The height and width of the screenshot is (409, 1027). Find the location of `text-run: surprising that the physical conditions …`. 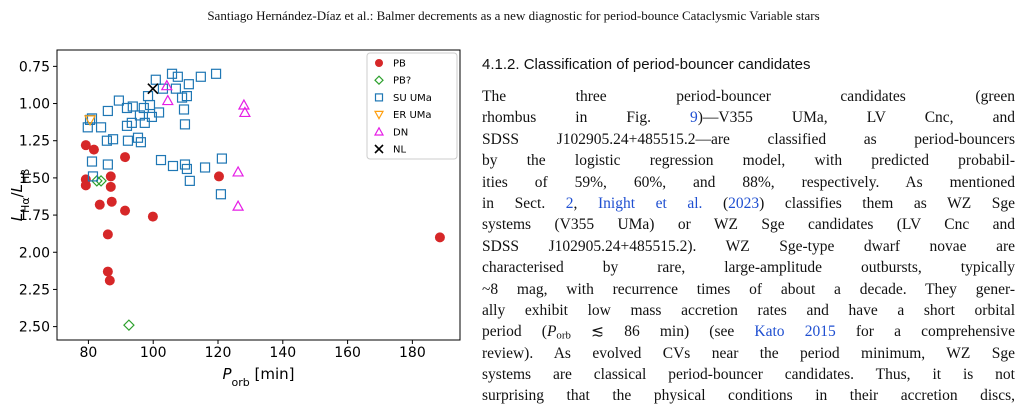

text-run: surprising that the physical conditions … is located at coordinates (748, 396).